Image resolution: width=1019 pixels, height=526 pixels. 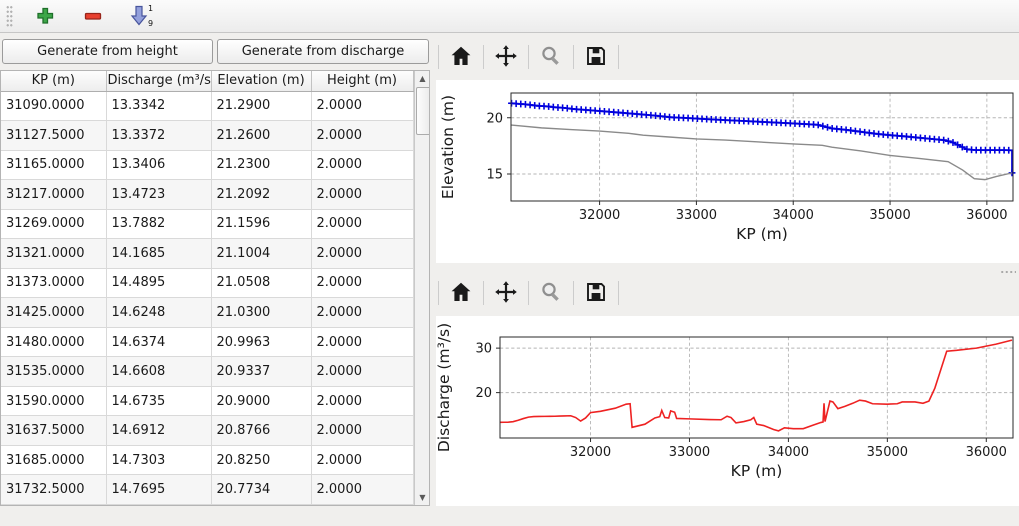 What do you see at coordinates (159, 106) in the screenshot?
I see `table-cell: 13.3342` at bounding box center [159, 106].